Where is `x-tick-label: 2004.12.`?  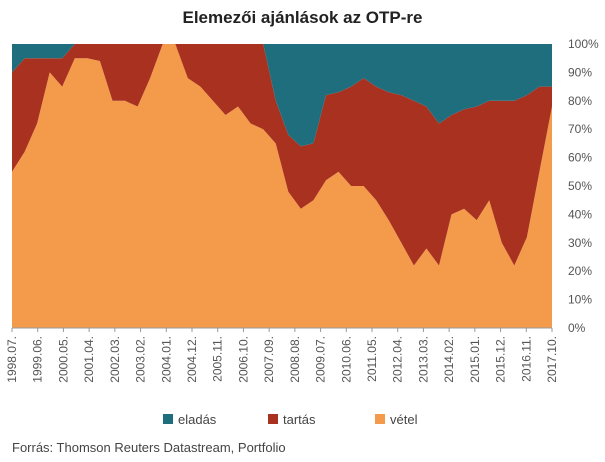
x-tick-label: 2004.12. is located at coordinates (192, 359).